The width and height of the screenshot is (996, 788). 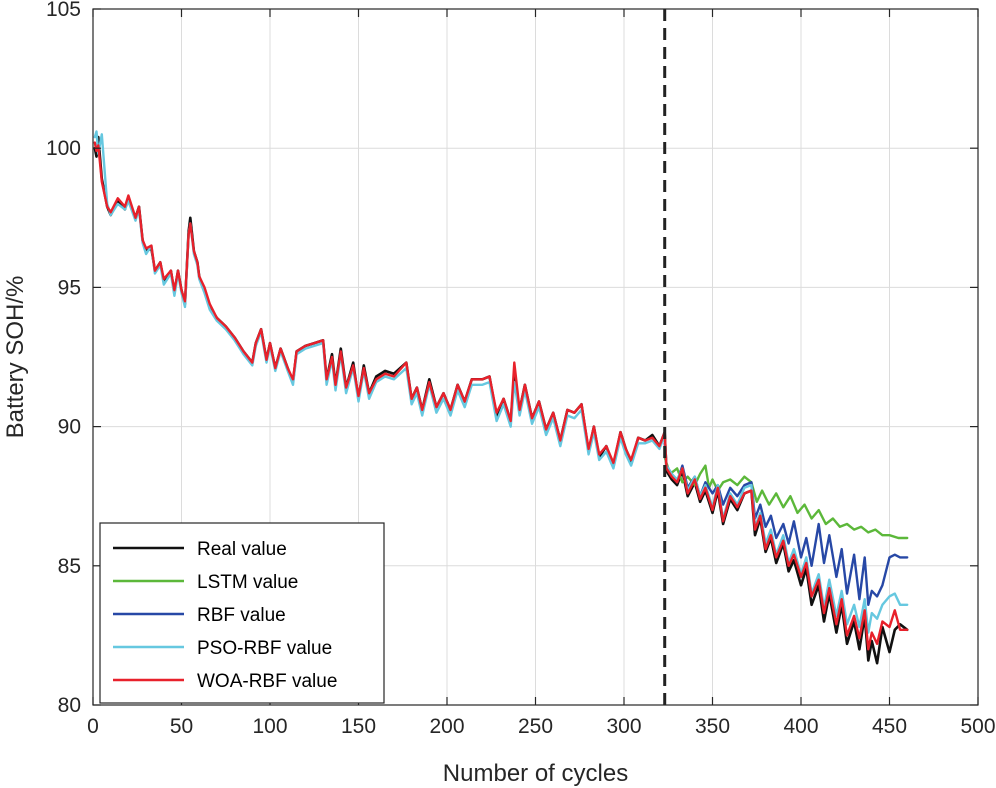 What do you see at coordinates (623, 726) in the screenshot?
I see `x-tick-label: 300` at bounding box center [623, 726].